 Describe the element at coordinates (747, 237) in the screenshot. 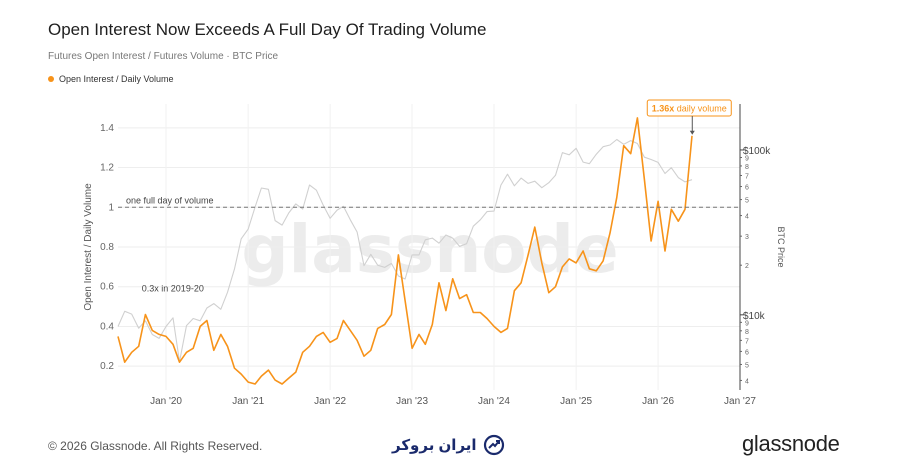

I see `right-minor-tick-label: 3` at that location.